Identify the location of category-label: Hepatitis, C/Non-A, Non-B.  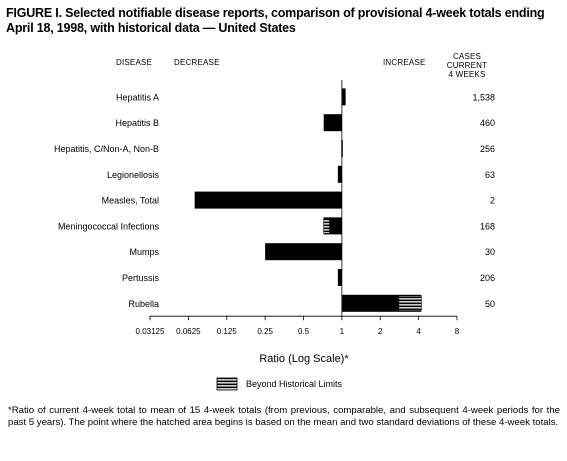
(106, 149).